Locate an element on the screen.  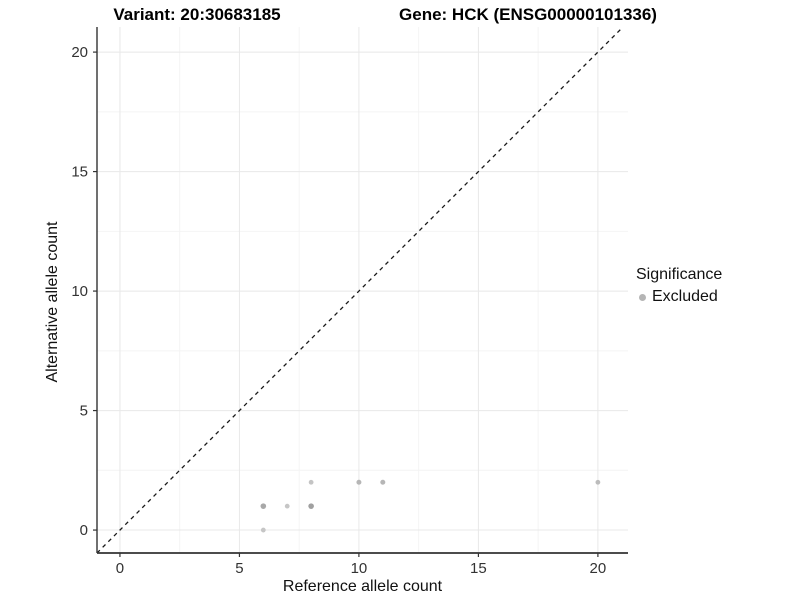
plot-title-variant: Variant: 20:30683185 is located at coordinates (197, 14).